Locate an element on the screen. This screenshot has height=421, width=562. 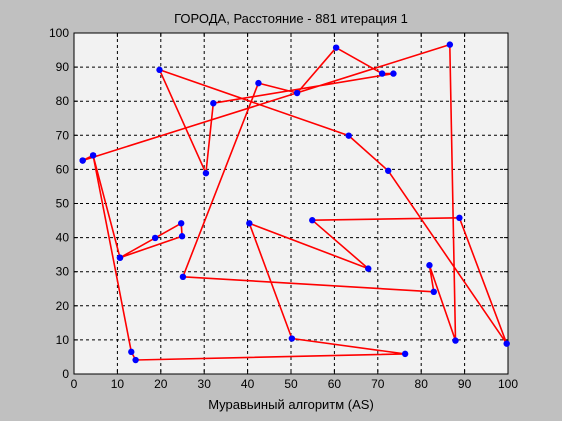
x-tick-label: 30 is located at coordinates (205, 384).